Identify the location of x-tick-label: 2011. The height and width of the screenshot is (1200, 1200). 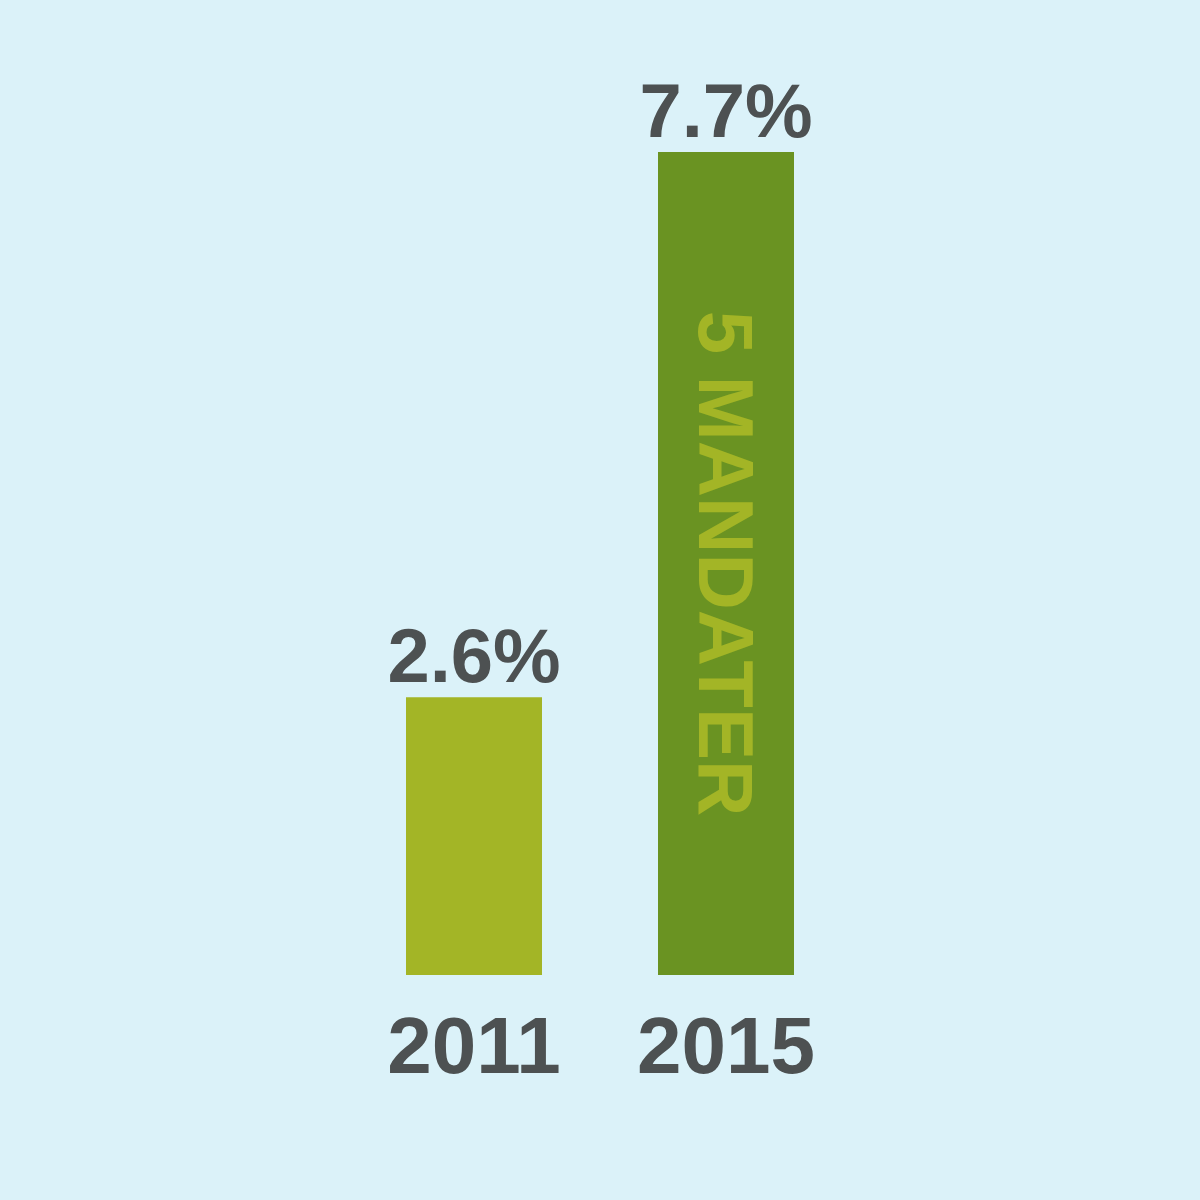
(474, 1045).